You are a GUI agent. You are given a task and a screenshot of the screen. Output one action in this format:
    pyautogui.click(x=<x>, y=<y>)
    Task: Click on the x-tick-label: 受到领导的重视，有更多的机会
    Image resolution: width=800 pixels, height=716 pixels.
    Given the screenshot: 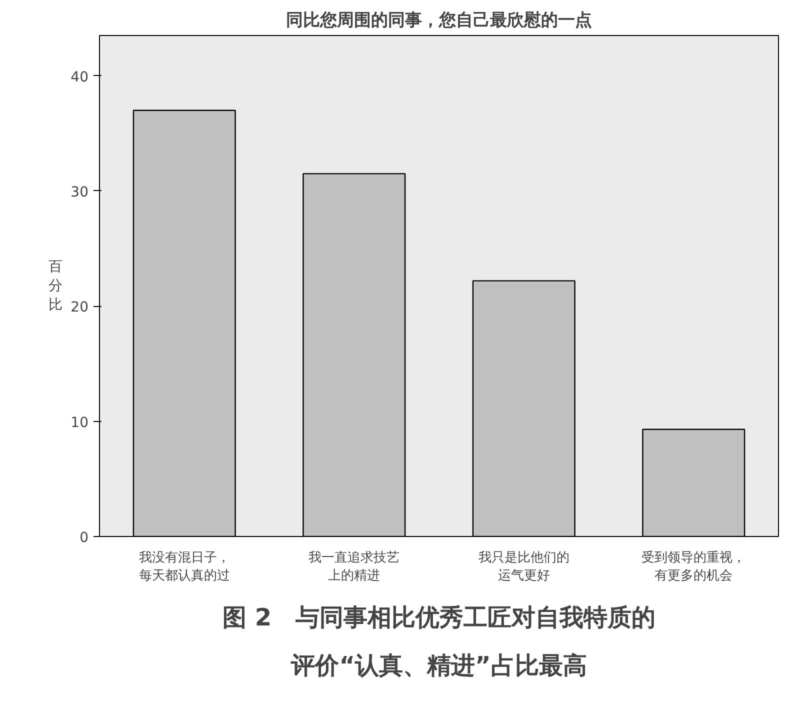 What is the action you would take?
    pyautogui.click(x=694, y=567)
    